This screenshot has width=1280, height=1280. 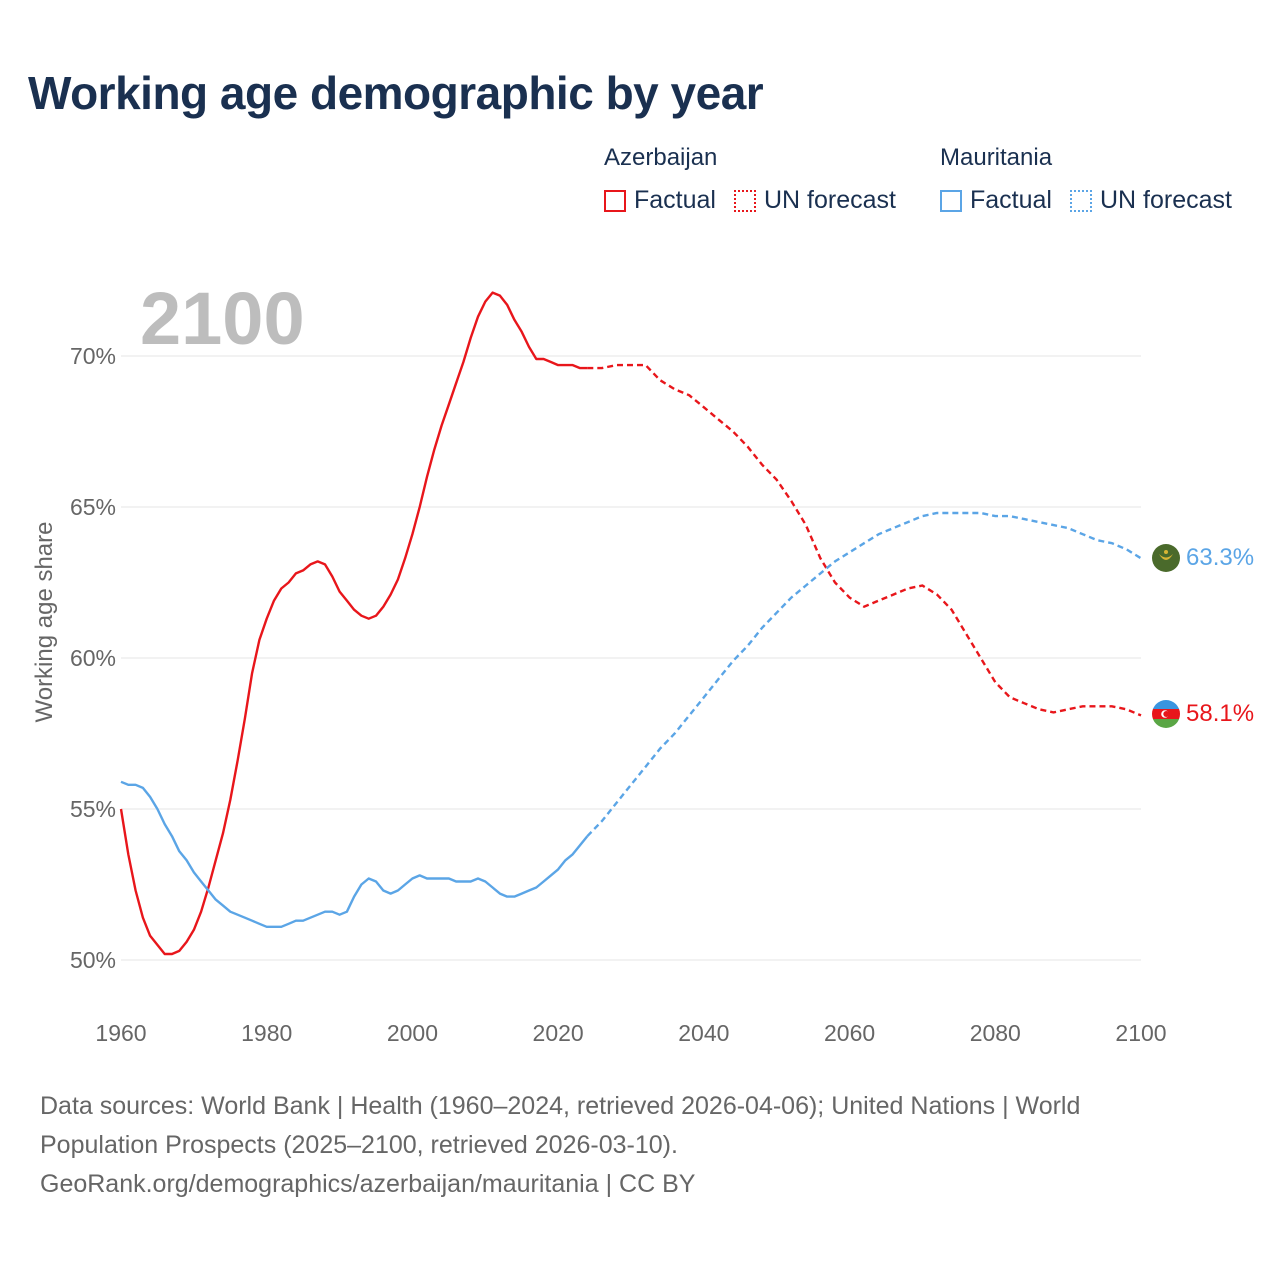 What do you see at coordinates (412, 1033) in the screenshot?
I see `x-tick-label: 2000` at bounding box center [412, 1033].